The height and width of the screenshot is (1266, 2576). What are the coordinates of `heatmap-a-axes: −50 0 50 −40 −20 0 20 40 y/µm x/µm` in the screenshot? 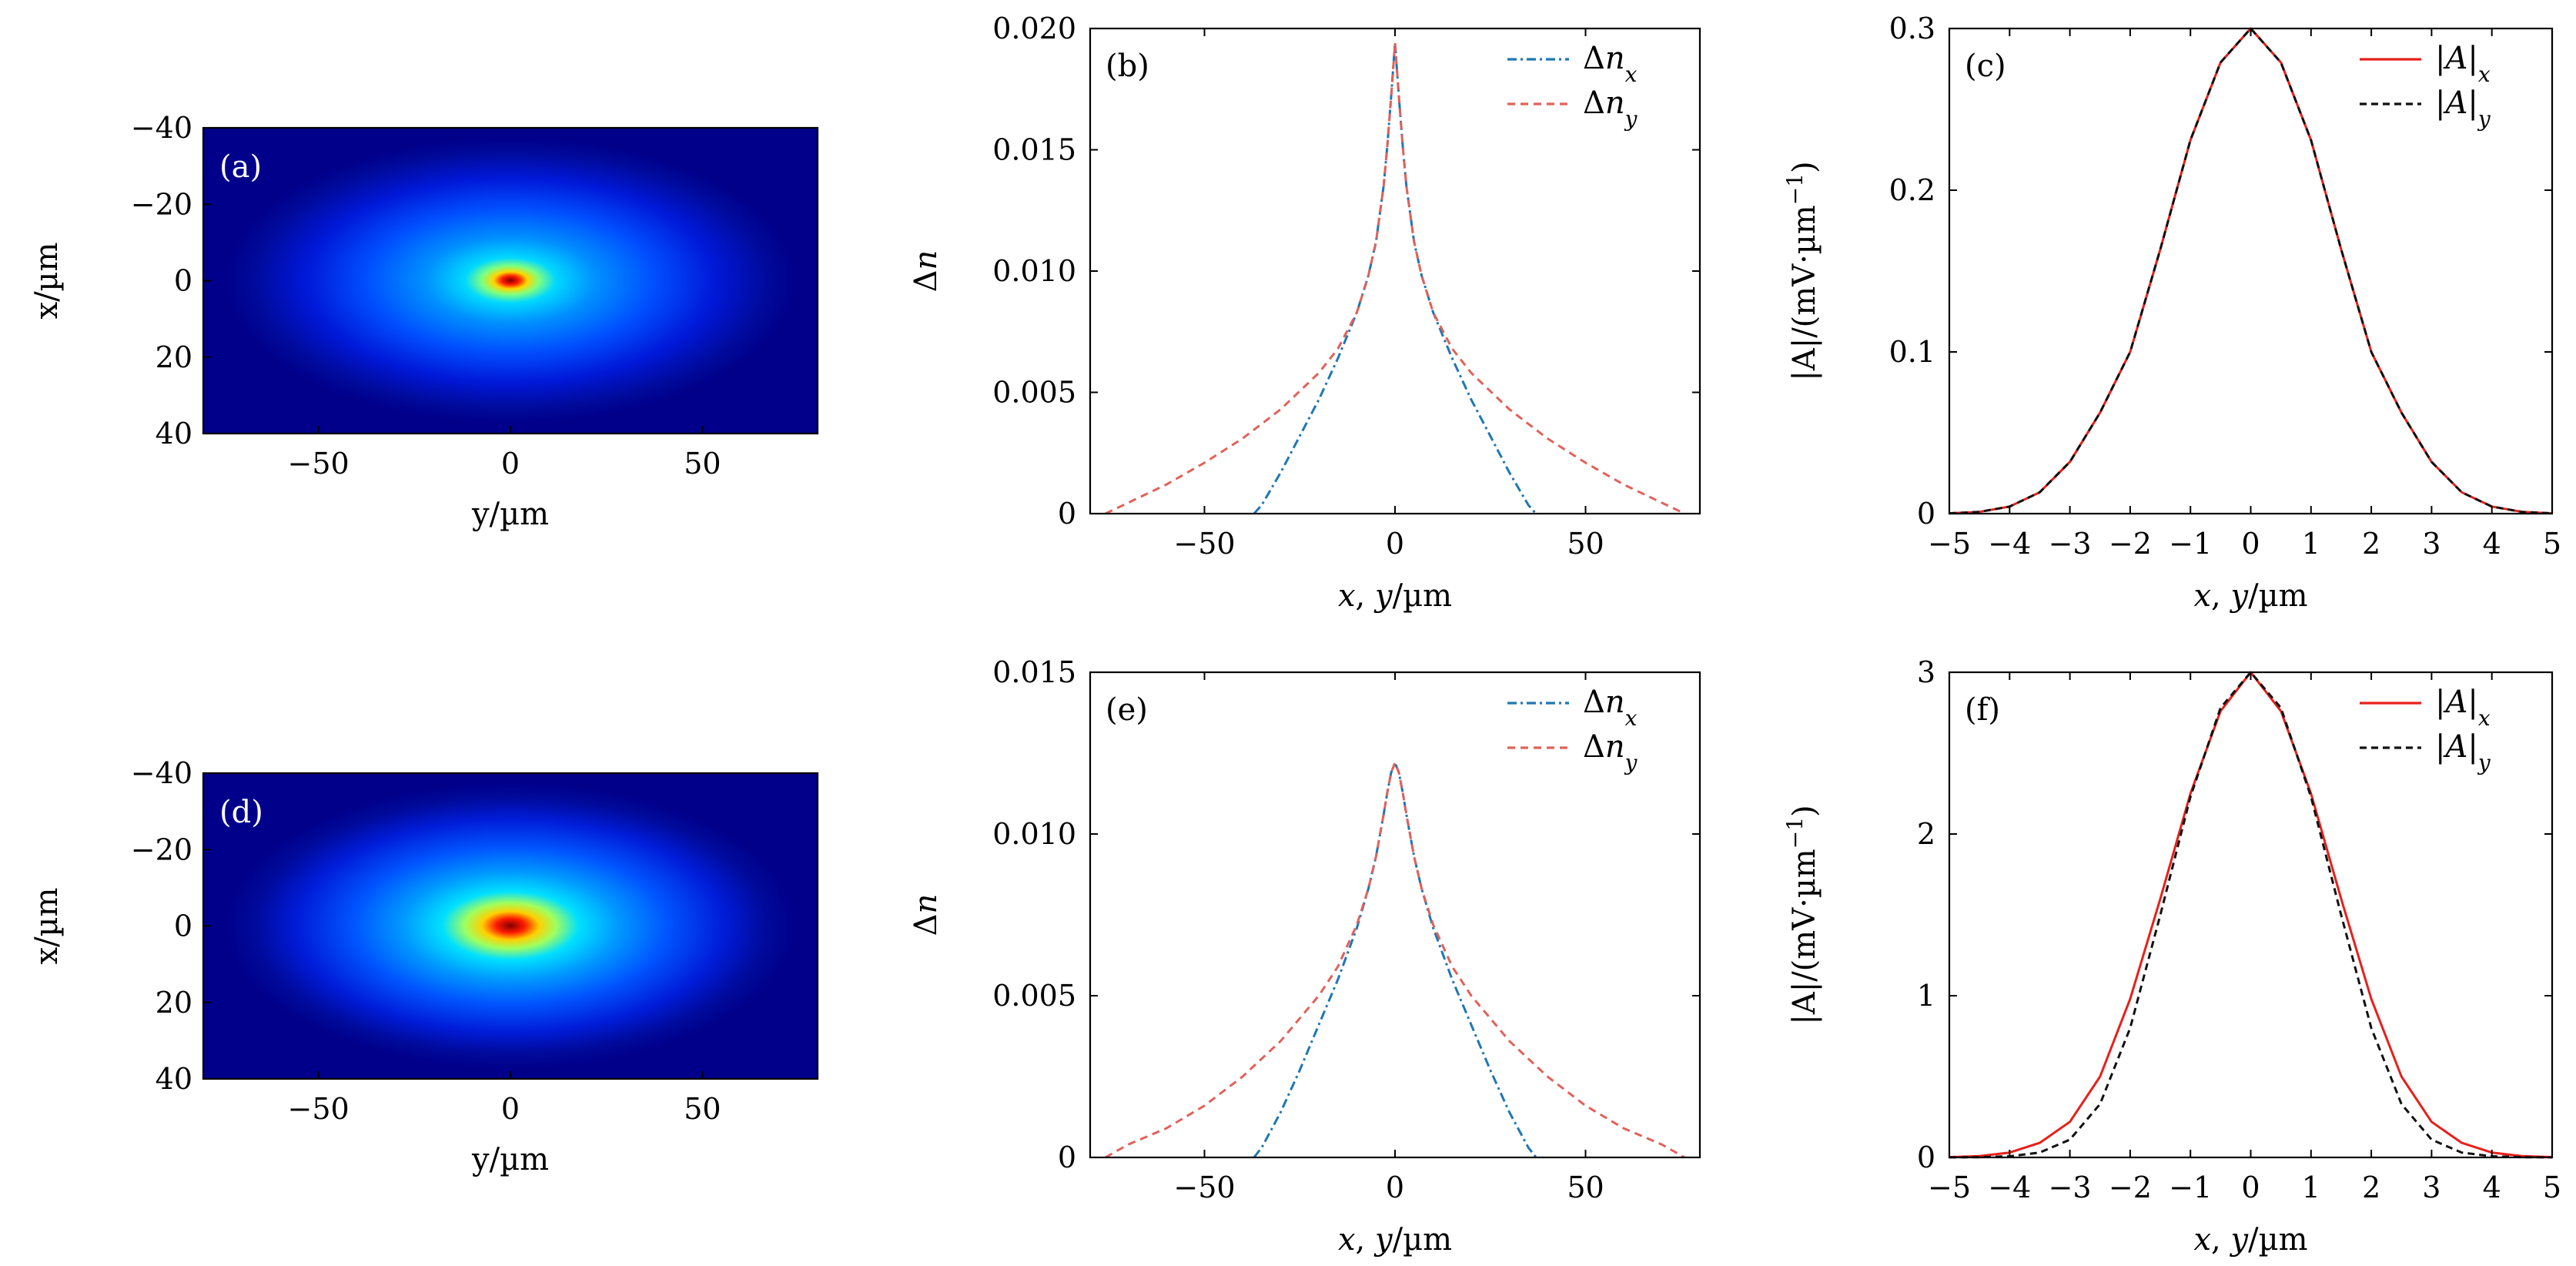 It's located at (375, 321).